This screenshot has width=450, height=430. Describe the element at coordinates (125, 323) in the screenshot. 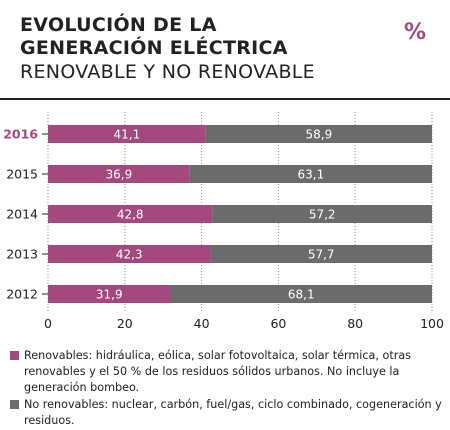

I see `x-tick-label: 20` at that location.